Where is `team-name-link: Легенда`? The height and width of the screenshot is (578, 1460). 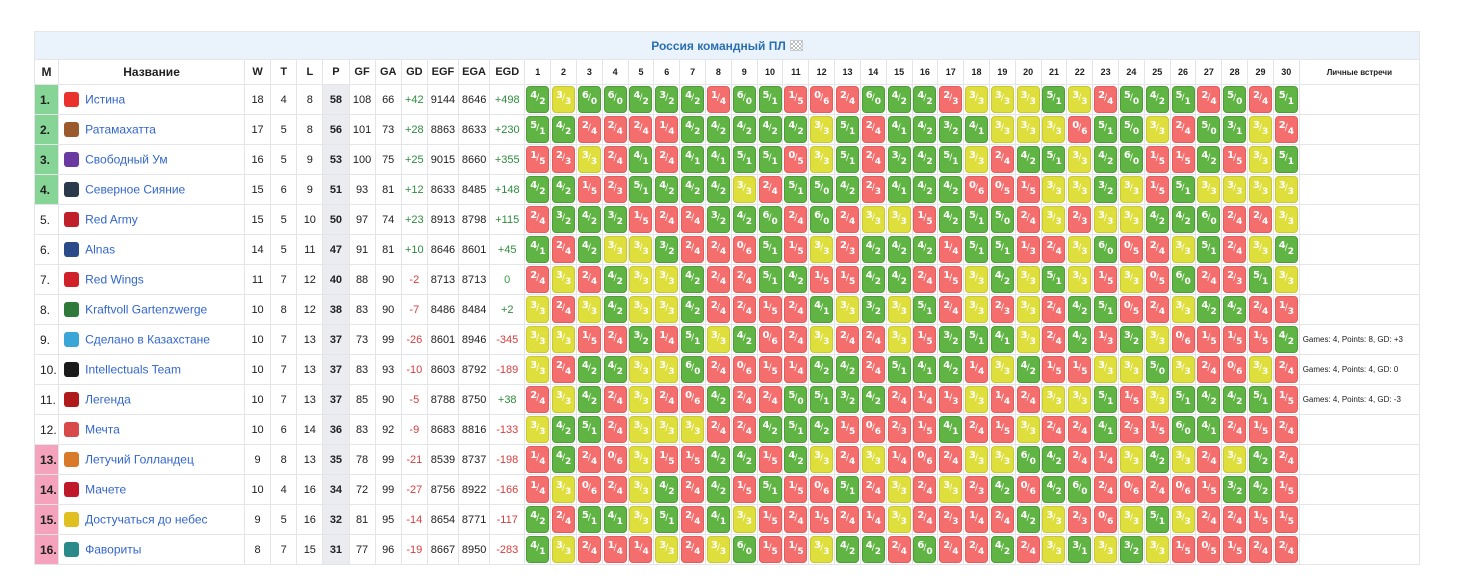 team-name-link: Легенда is located at coordinates (108, 399).